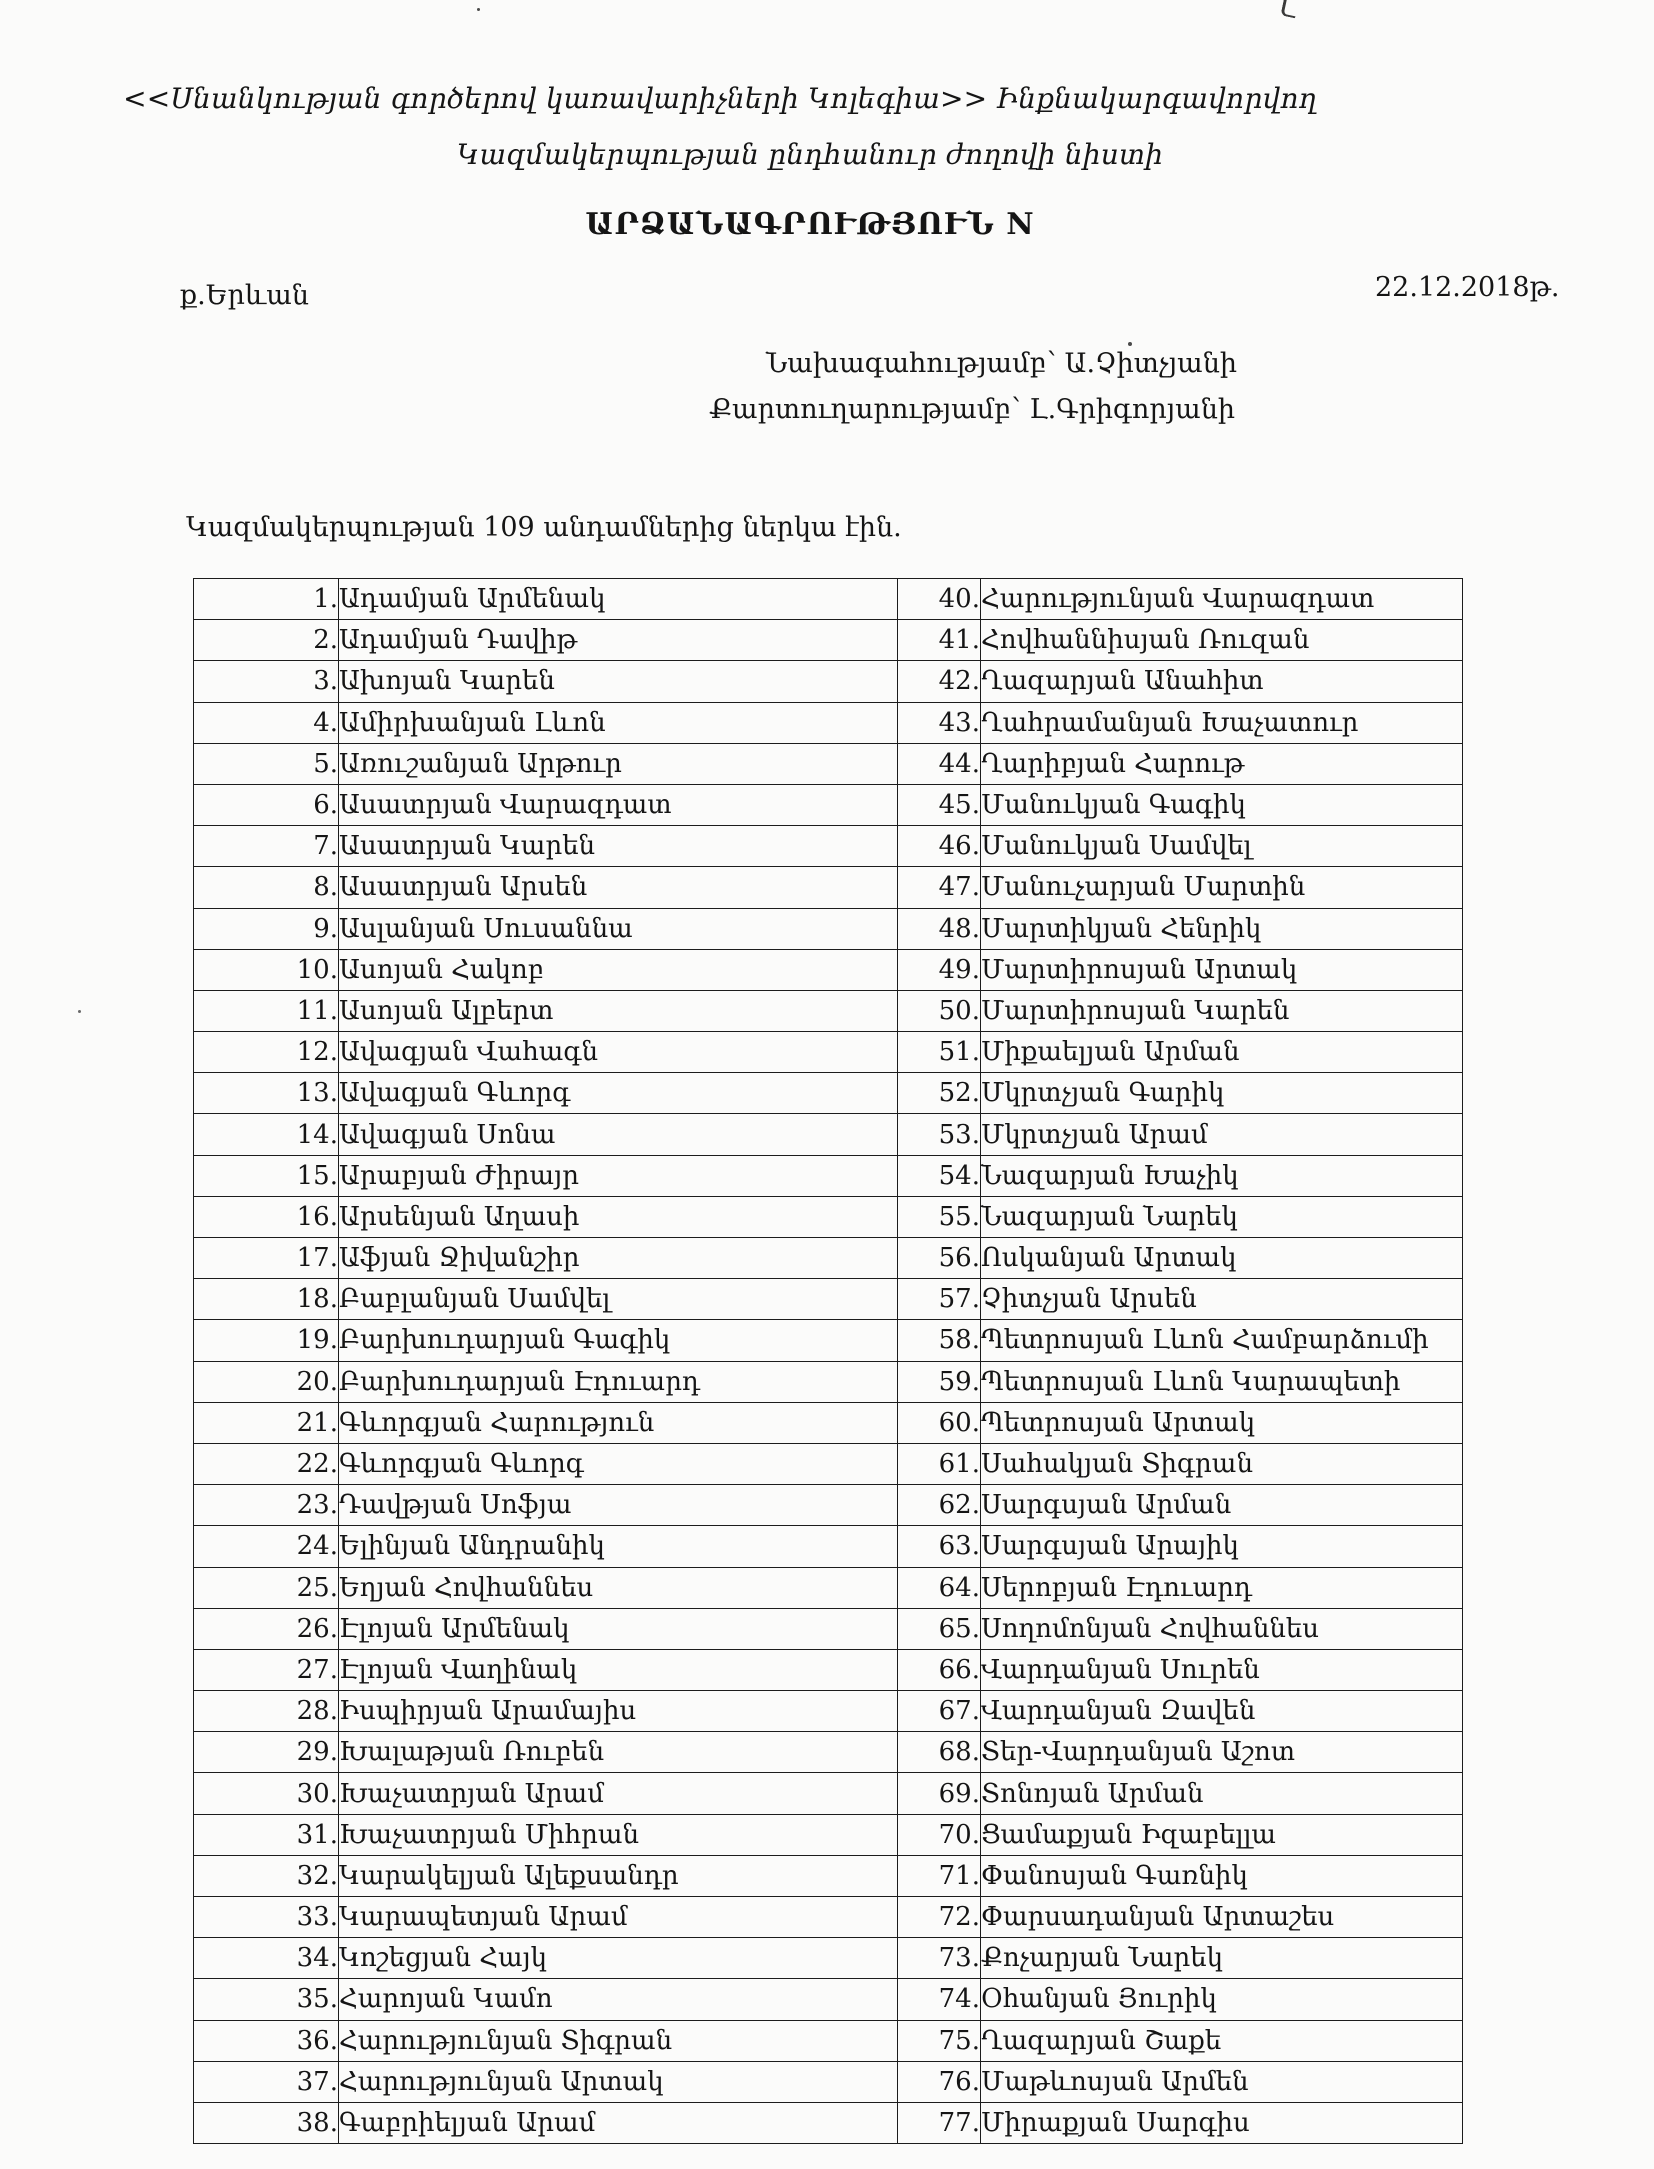 Image resolution: width=1654 pixels, height=2169 pixels. What do you see at coordinates (1221, 1052) in the screenshot?
I see `attendee-name-right: Միքաելյան Արման` at bounding box center [1221, 1052].